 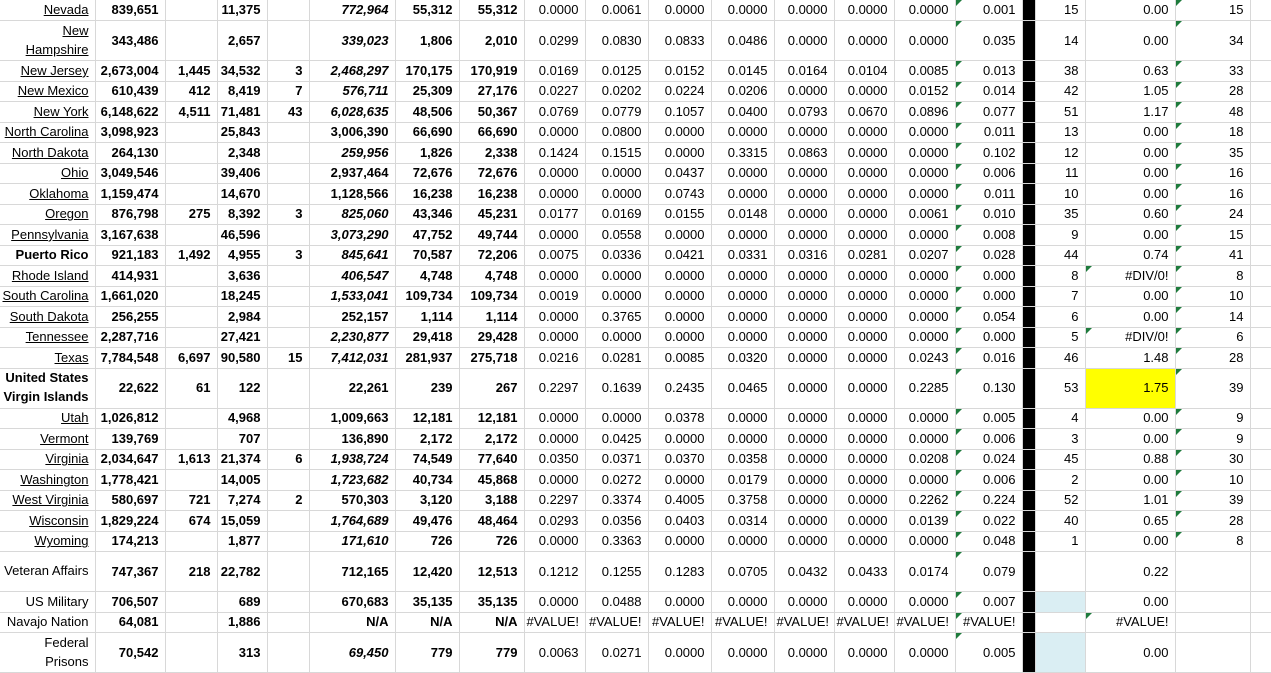 What do you see at coordinates (130, 214) in the screenshot?
I see `cell-b: 876,798` at bounding box center [130, 214].